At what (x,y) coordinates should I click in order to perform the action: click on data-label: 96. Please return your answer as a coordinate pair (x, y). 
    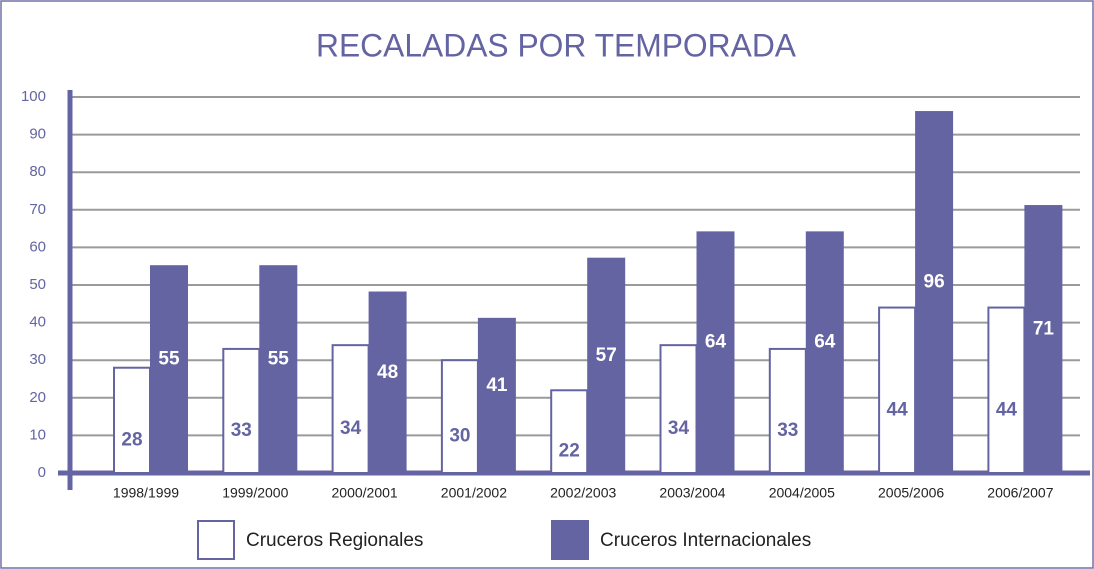
    Looking at the image, I should click on (934, 282).